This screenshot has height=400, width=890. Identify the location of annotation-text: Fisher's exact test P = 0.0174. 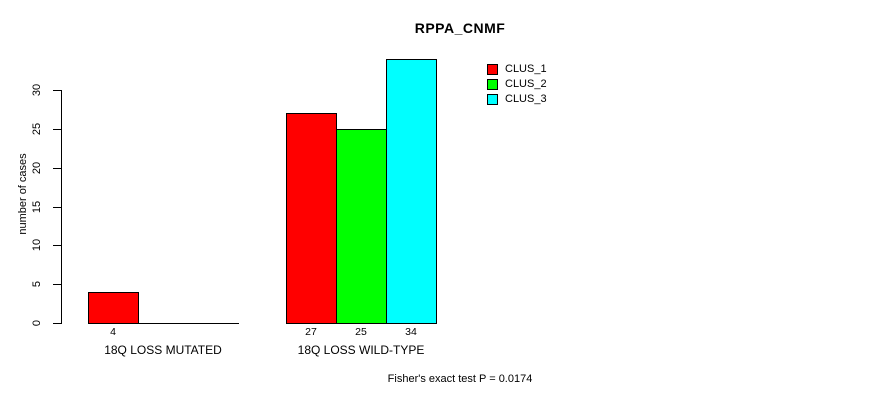
(460, 379).